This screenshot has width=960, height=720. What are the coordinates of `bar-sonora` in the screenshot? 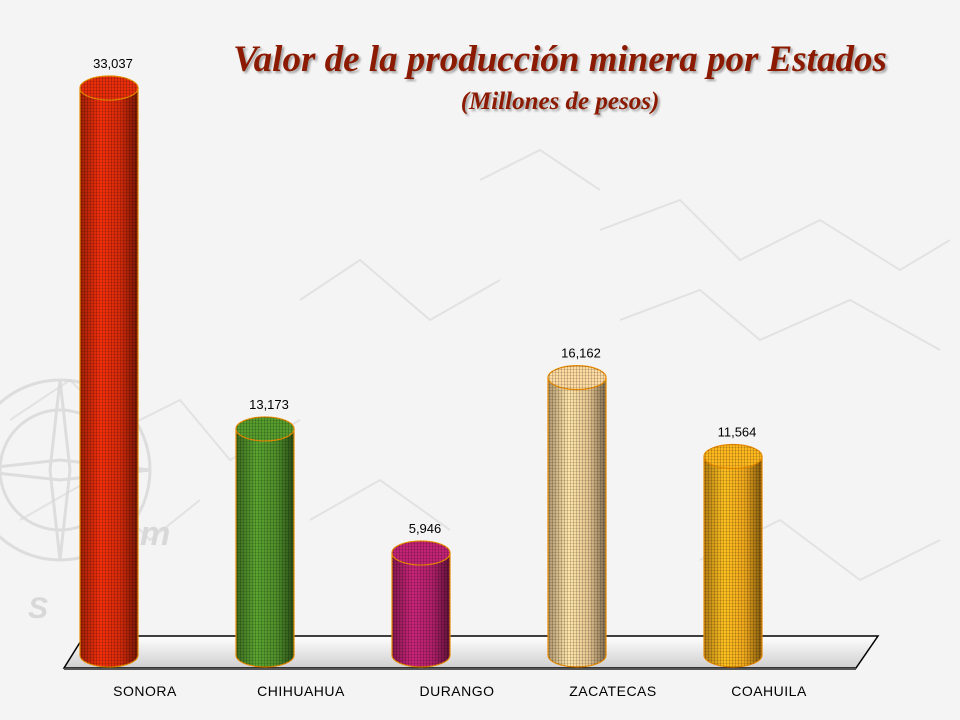 It's located at (109, 371).